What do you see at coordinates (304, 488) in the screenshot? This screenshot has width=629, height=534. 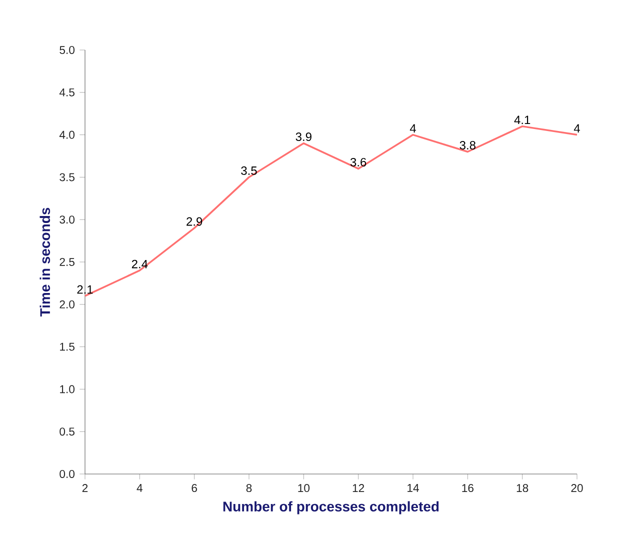 I see `x-tick-label: 10` at bounding box center [304, 488].